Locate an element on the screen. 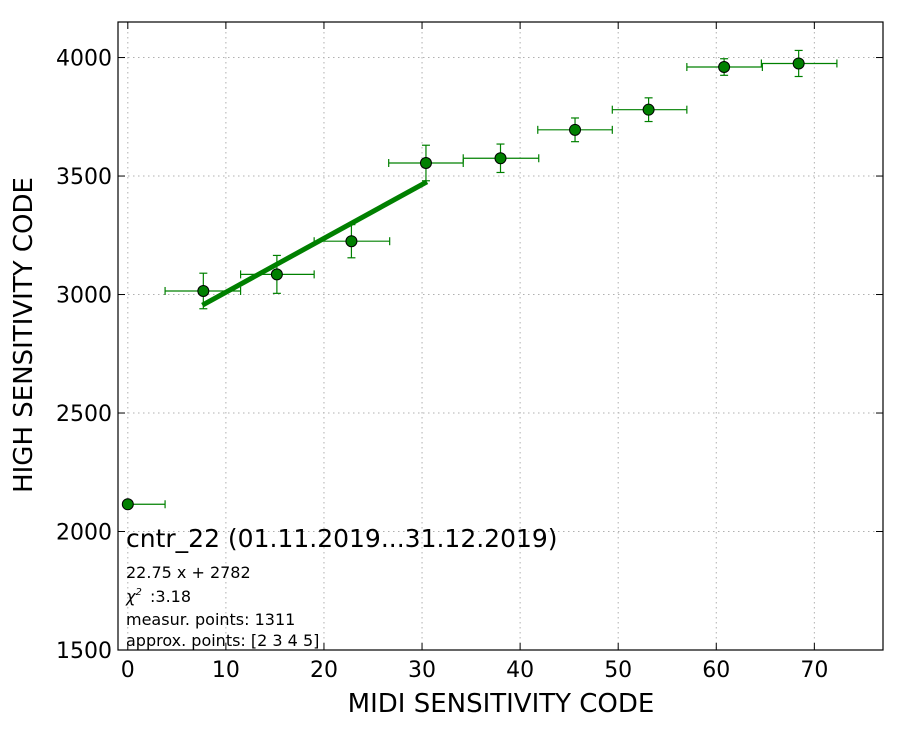  x-tick-label: 30 is located at coordinates (422, 670).